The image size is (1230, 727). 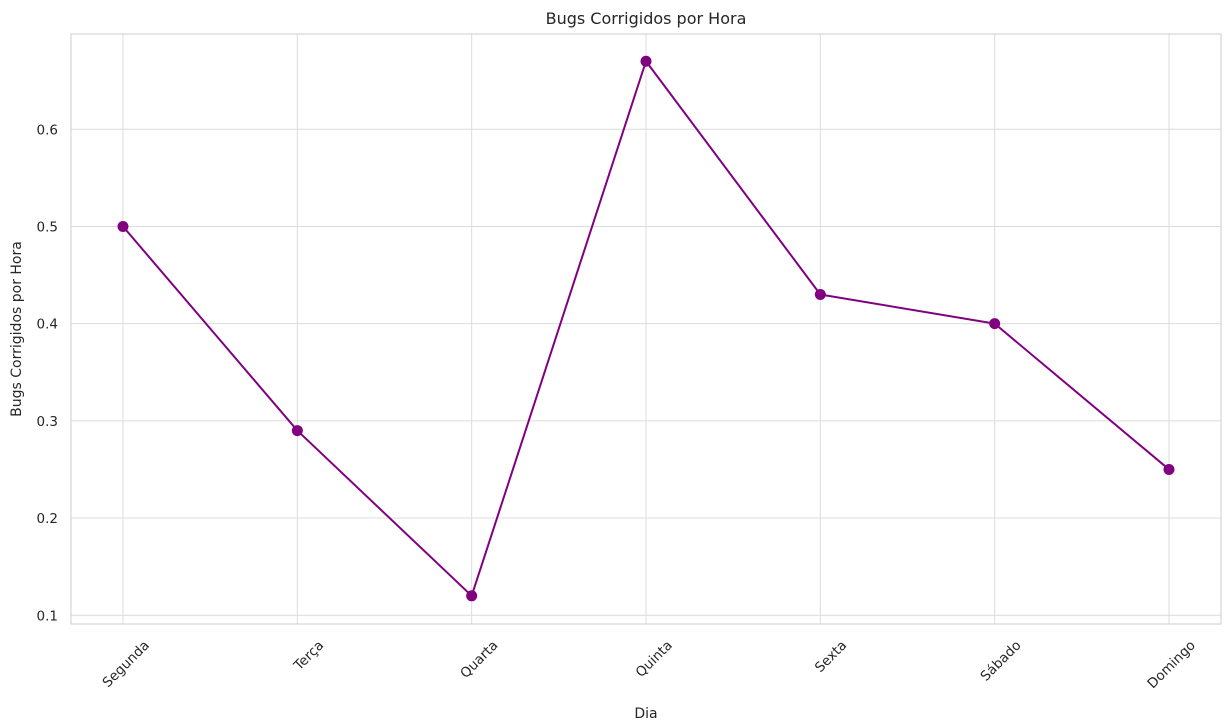 What do you see at coordinates (123, 226) in the screenshot?
I see `data-point-segunda` at bounding box center [123, 226].